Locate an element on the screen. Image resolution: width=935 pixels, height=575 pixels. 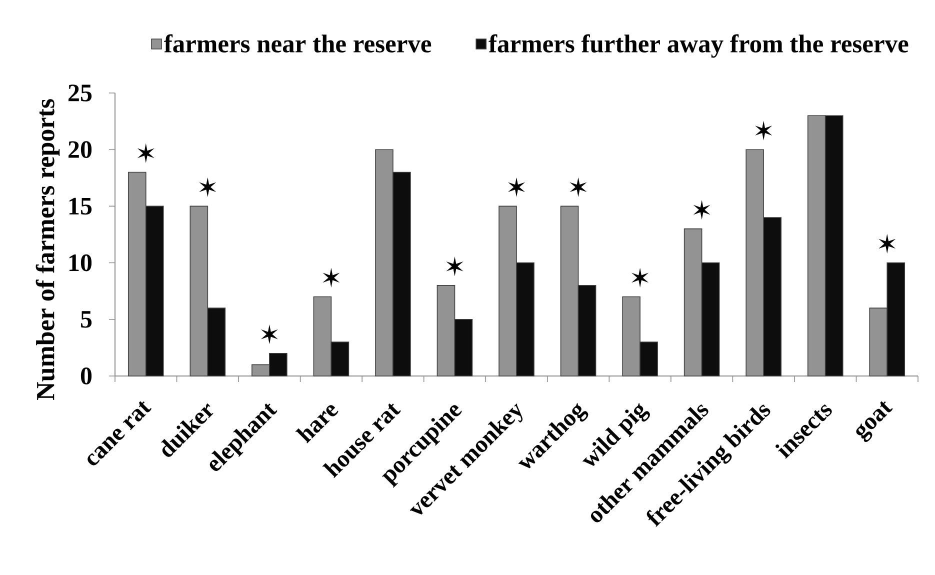
y-tick-label: 25 is located at coordinates (80, 93).